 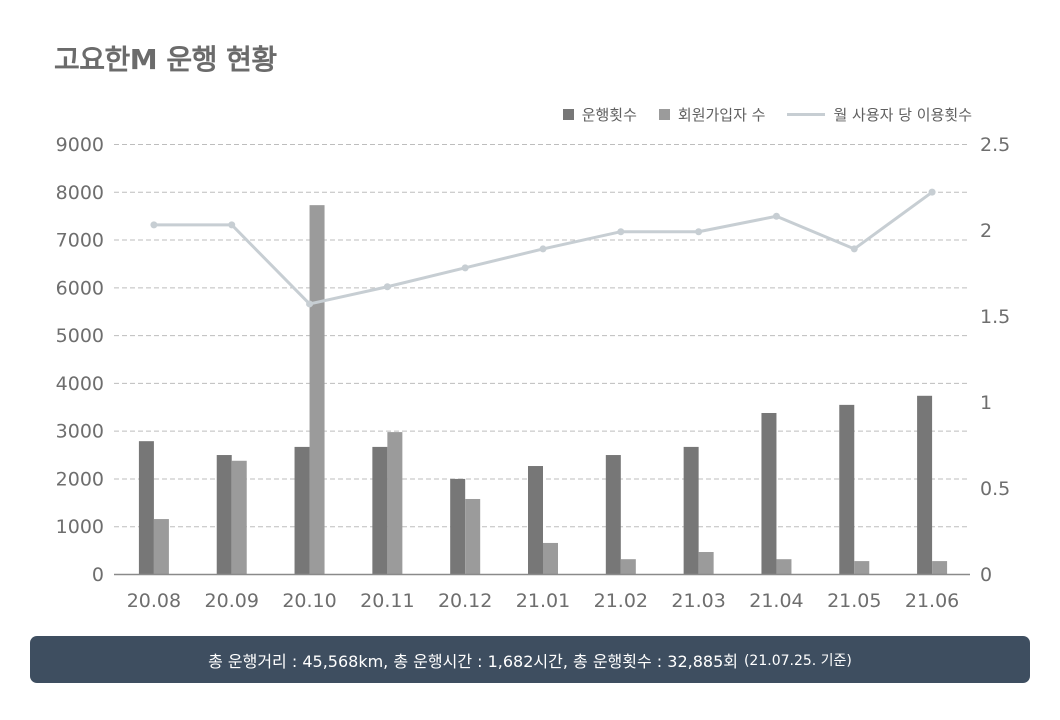 What do you see at coordinates (465, 601) in the screenshot?
I see `x-tick-label: 20.12` at bounding box center [465, 601].